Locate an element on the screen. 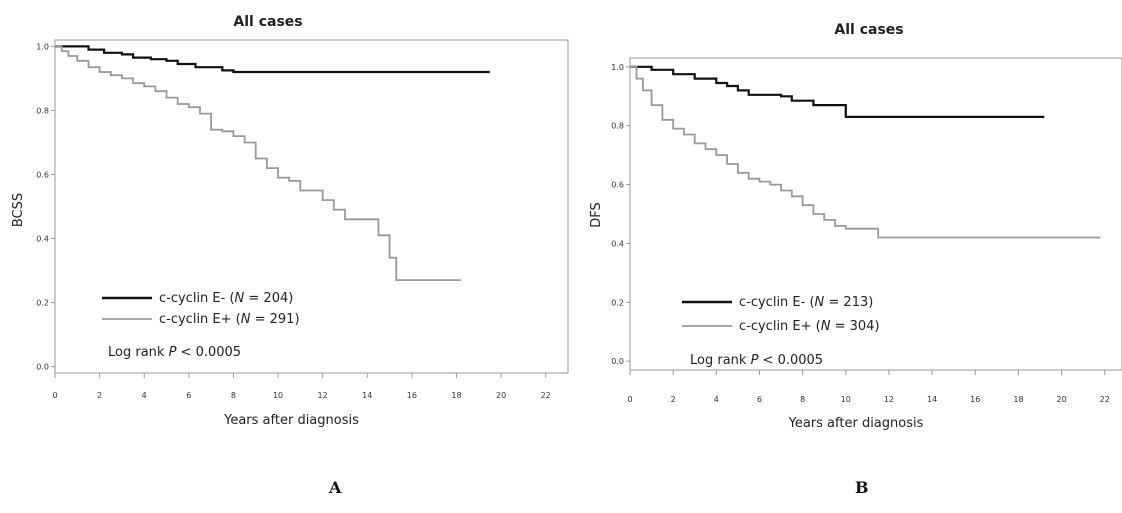 This screenshot has height=513, width=1122. legend-label: c-cyclin E+ (N = 291) is located at coordinates (229, 319).